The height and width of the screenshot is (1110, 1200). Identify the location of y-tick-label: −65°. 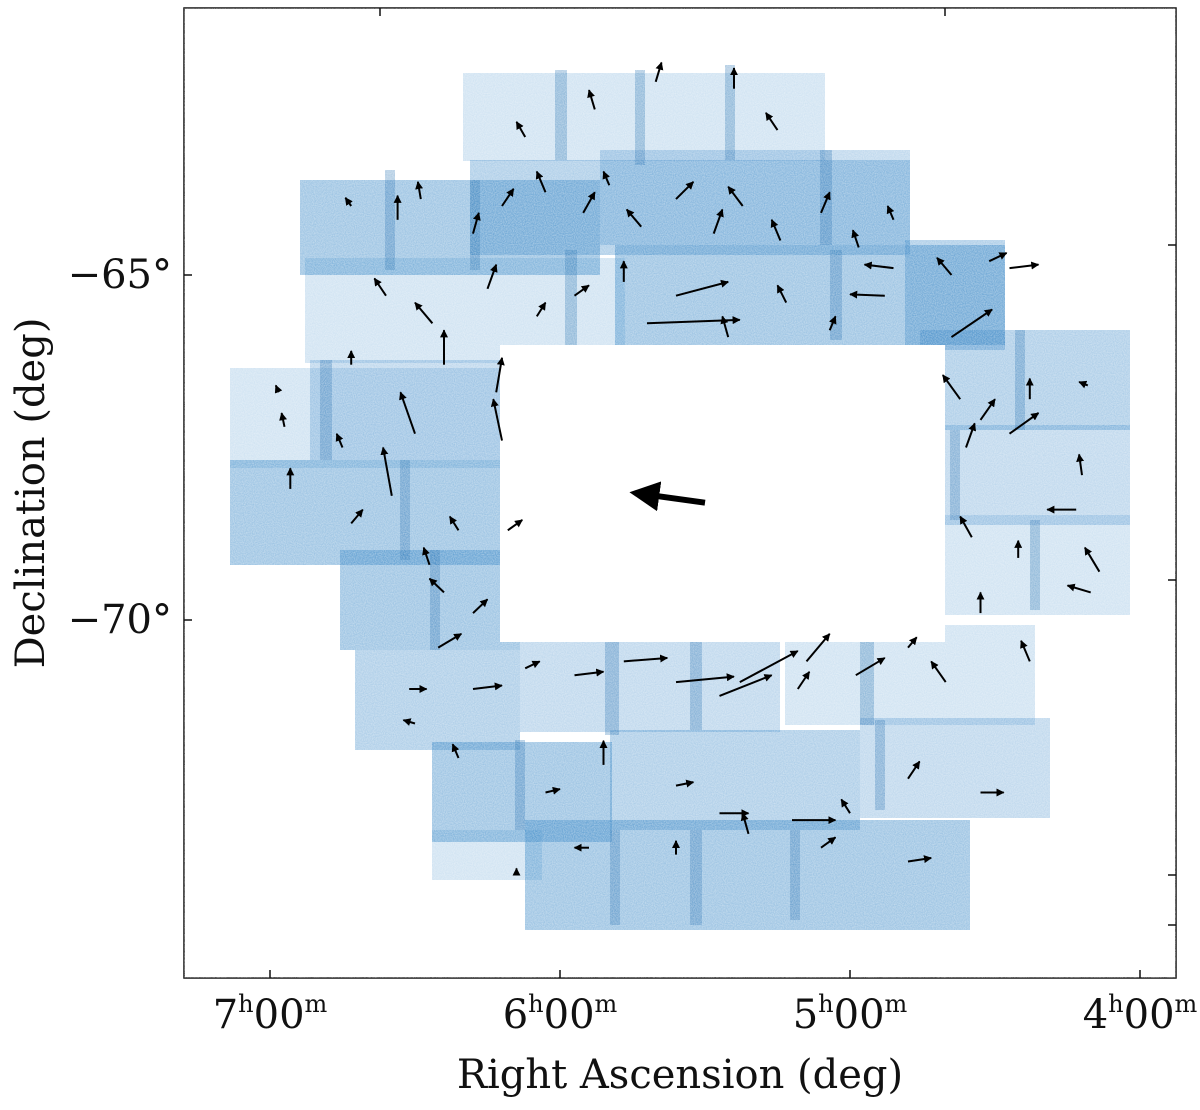
(120, 275).